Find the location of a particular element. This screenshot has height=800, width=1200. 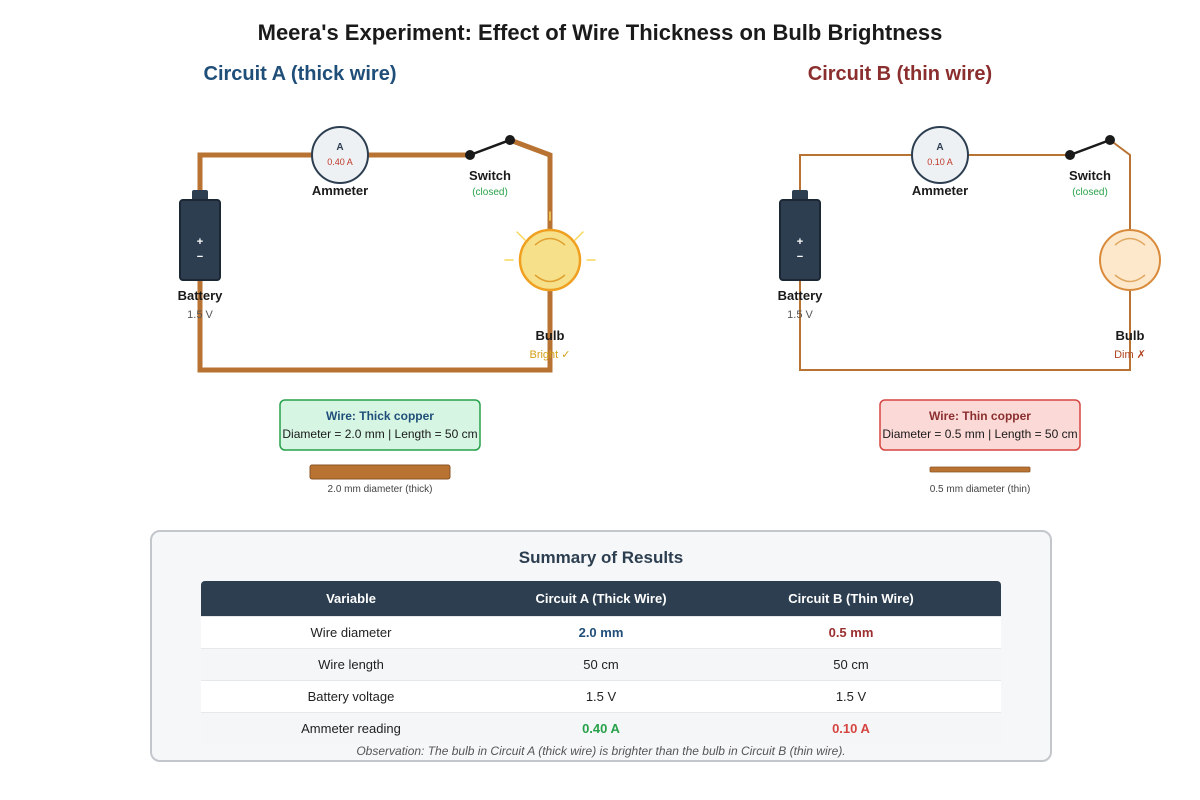

header-circuit-b: Circuit B (Thin Wire) is located at coordinates (851, 599).